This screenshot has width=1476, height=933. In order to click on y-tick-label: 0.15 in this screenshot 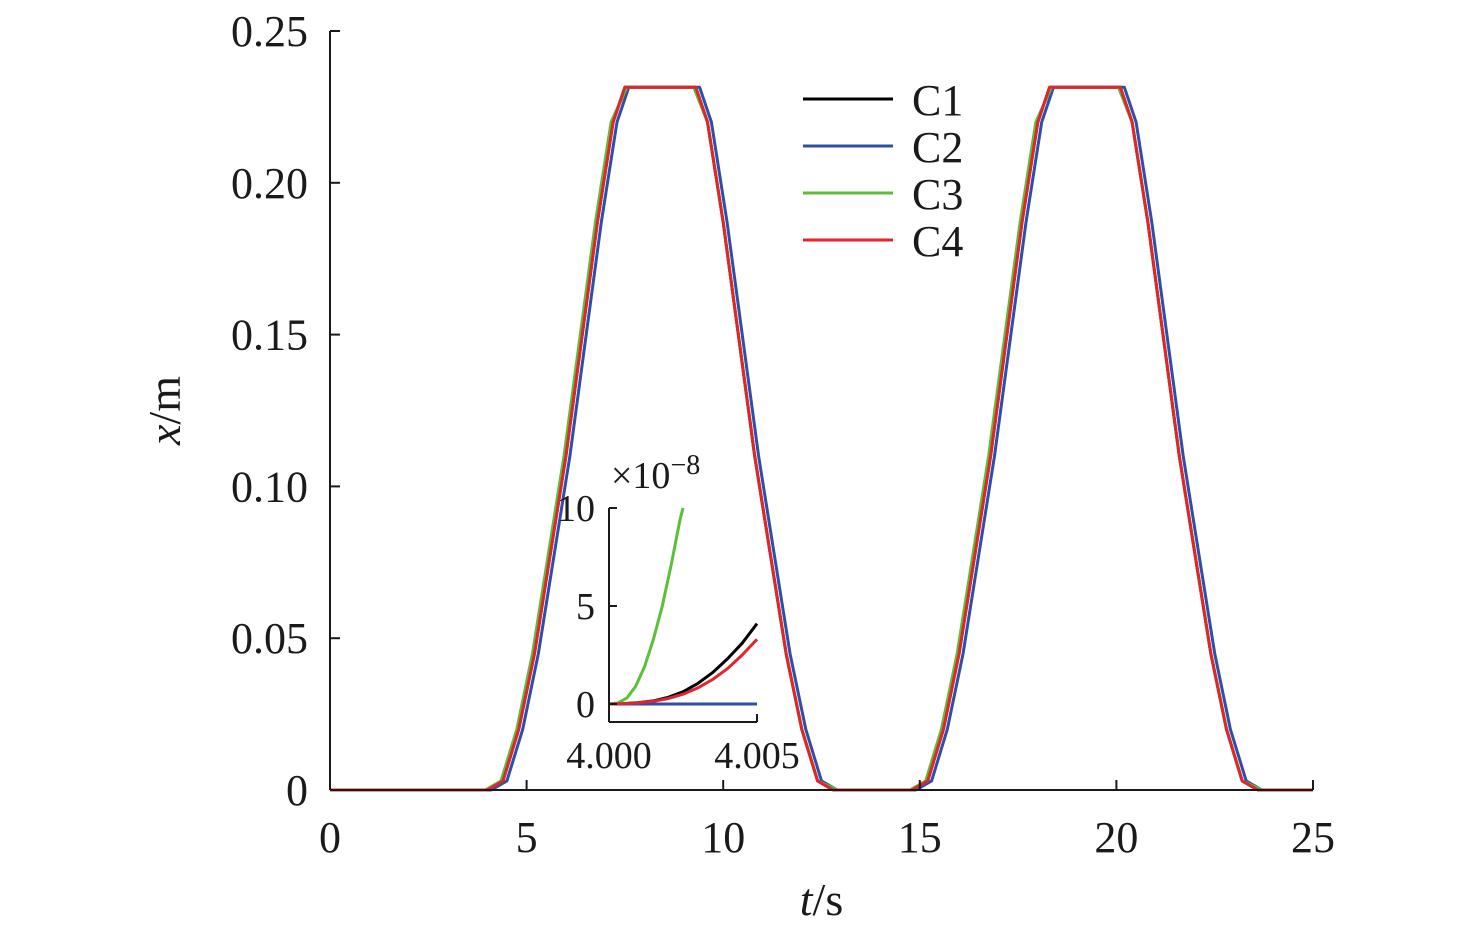, I will do `click(269, 335)`.